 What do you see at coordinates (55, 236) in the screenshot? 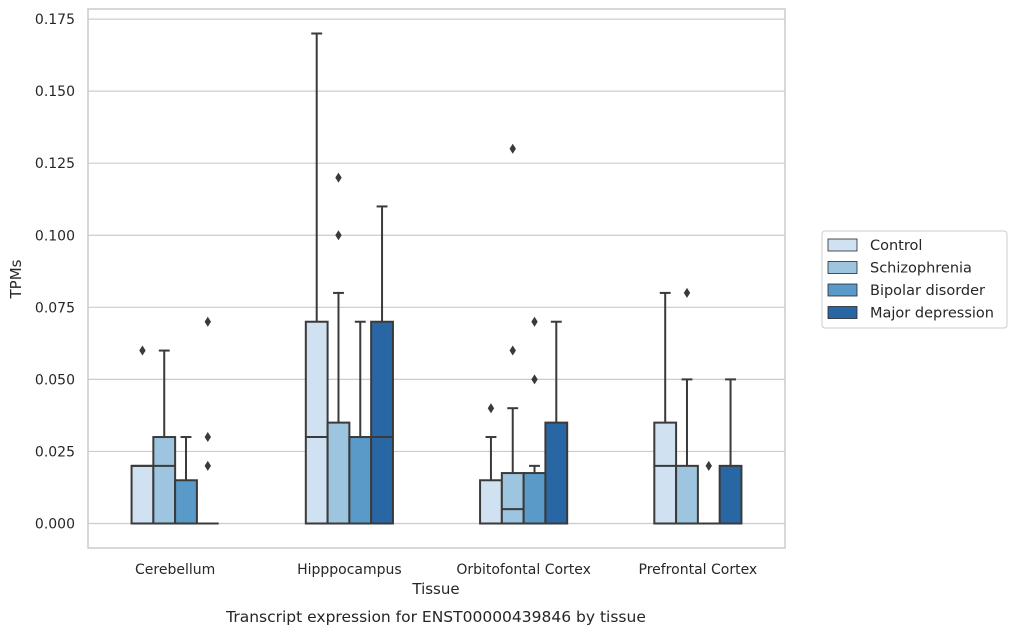
I see `y-tick-label: 0.100` at bounding box center [55, 236].